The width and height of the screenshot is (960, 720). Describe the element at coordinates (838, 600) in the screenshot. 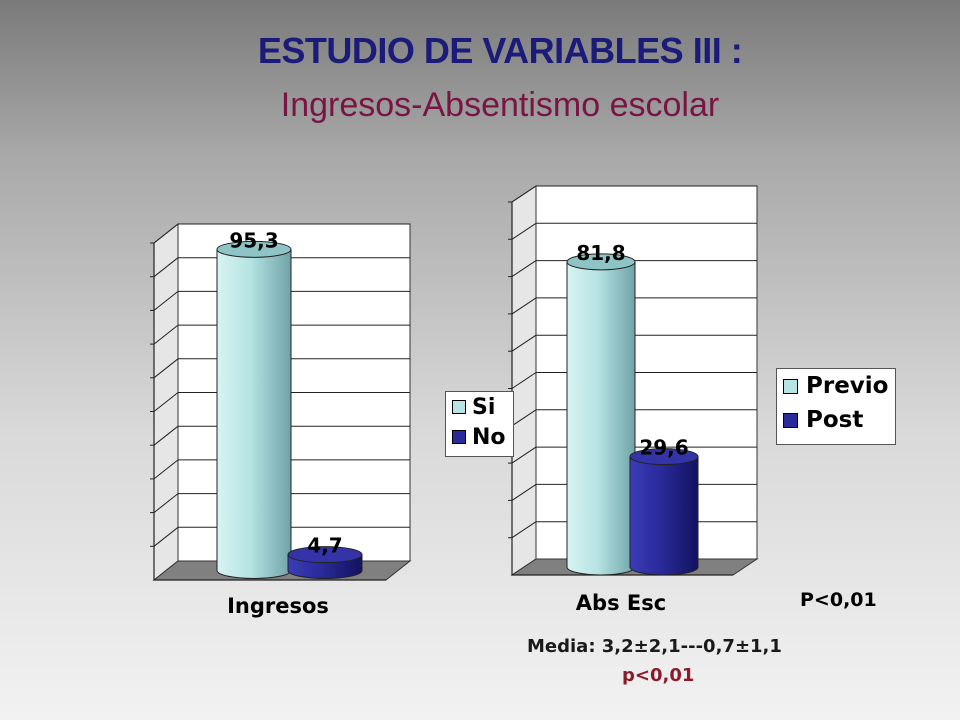

I see `p-value-label: P<0,01` at that location.